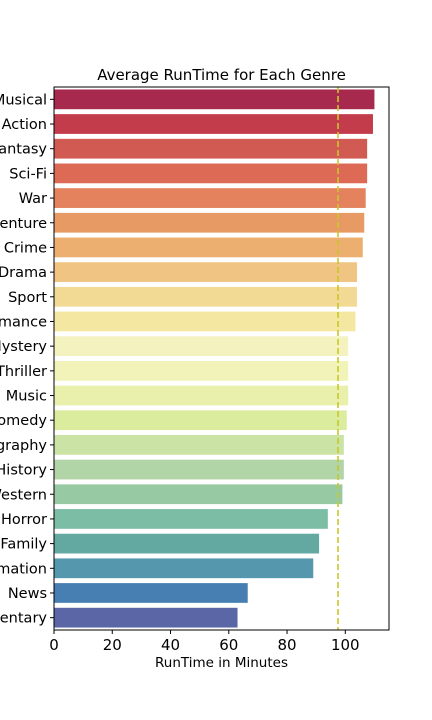 The width and height of the screenshot is (432, 720). Describe the element at coordinates (23, 446) in the screenshot. I see `category-label: Biography` at that location.